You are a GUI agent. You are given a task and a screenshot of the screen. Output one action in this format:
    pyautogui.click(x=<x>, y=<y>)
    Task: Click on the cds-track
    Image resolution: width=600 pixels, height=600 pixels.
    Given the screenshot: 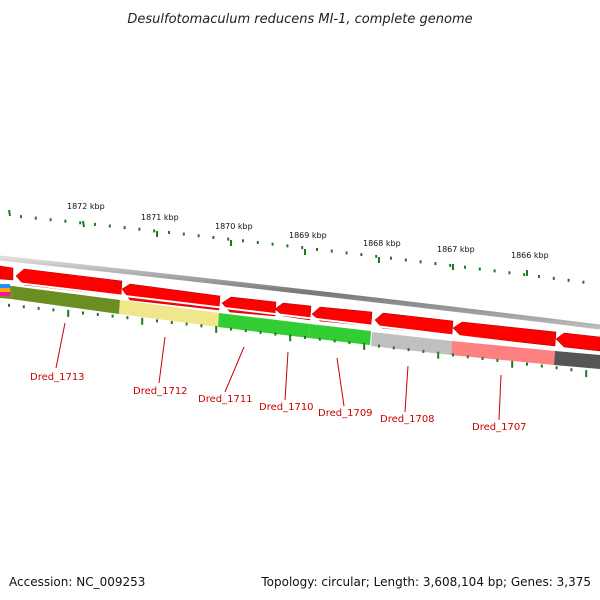 What is the action you would take?
    pyautogui.click(x=300, y=308)
    